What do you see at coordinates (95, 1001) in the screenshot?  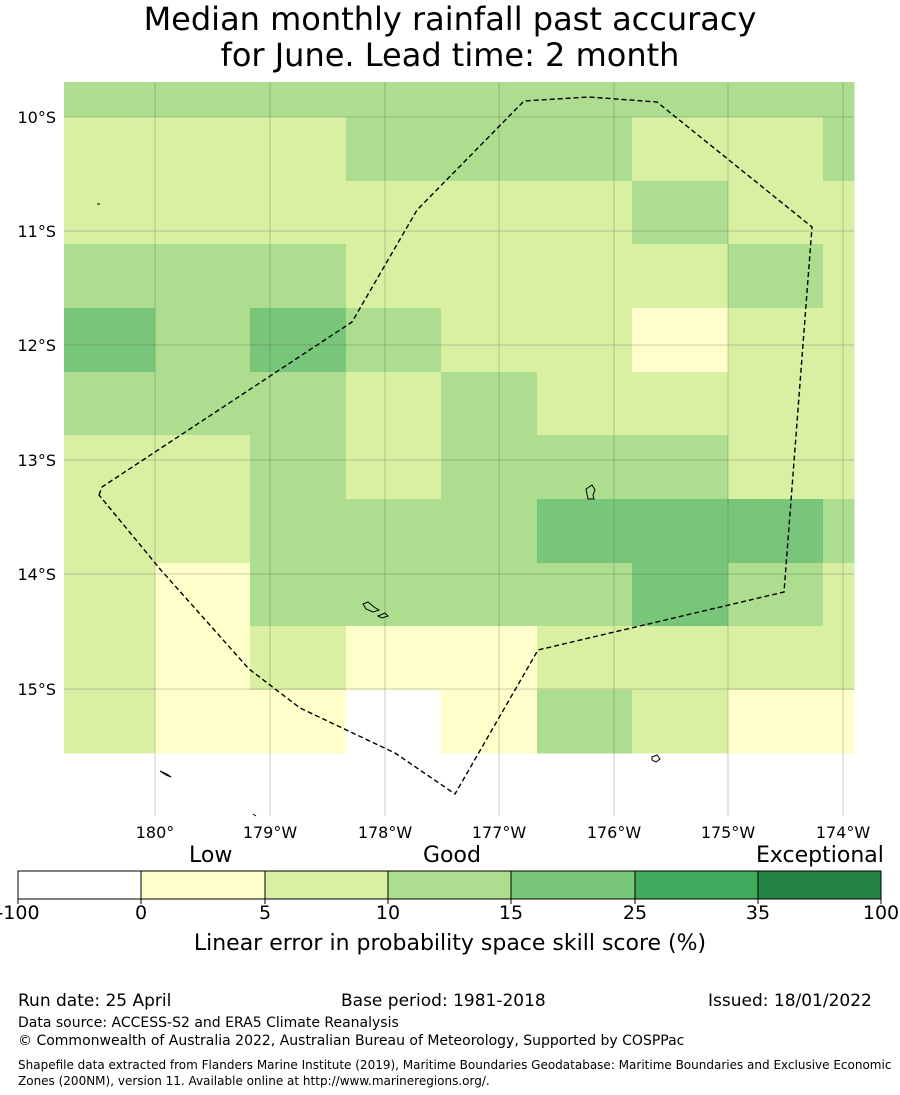 I see `run-date: Run date: 25 April` at bounding box center [95, 1001].